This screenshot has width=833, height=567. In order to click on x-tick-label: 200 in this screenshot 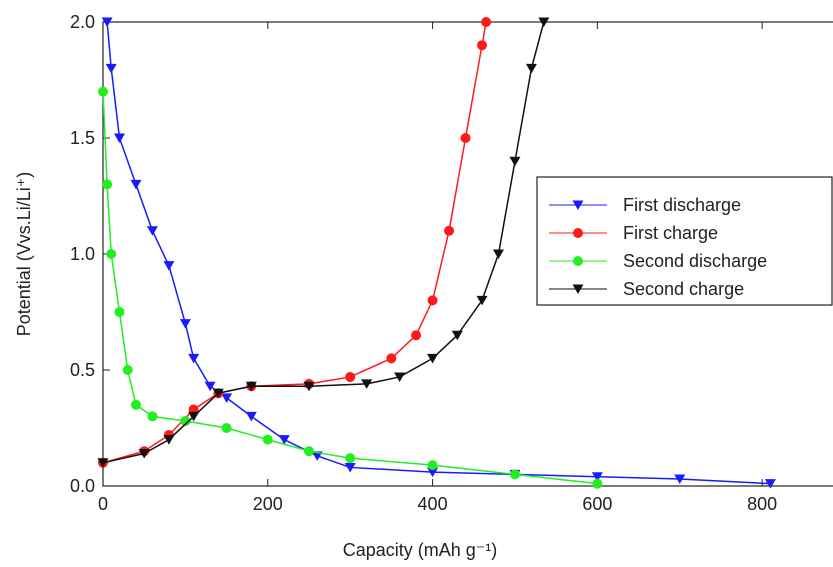, I will do `click(268, 504)`.